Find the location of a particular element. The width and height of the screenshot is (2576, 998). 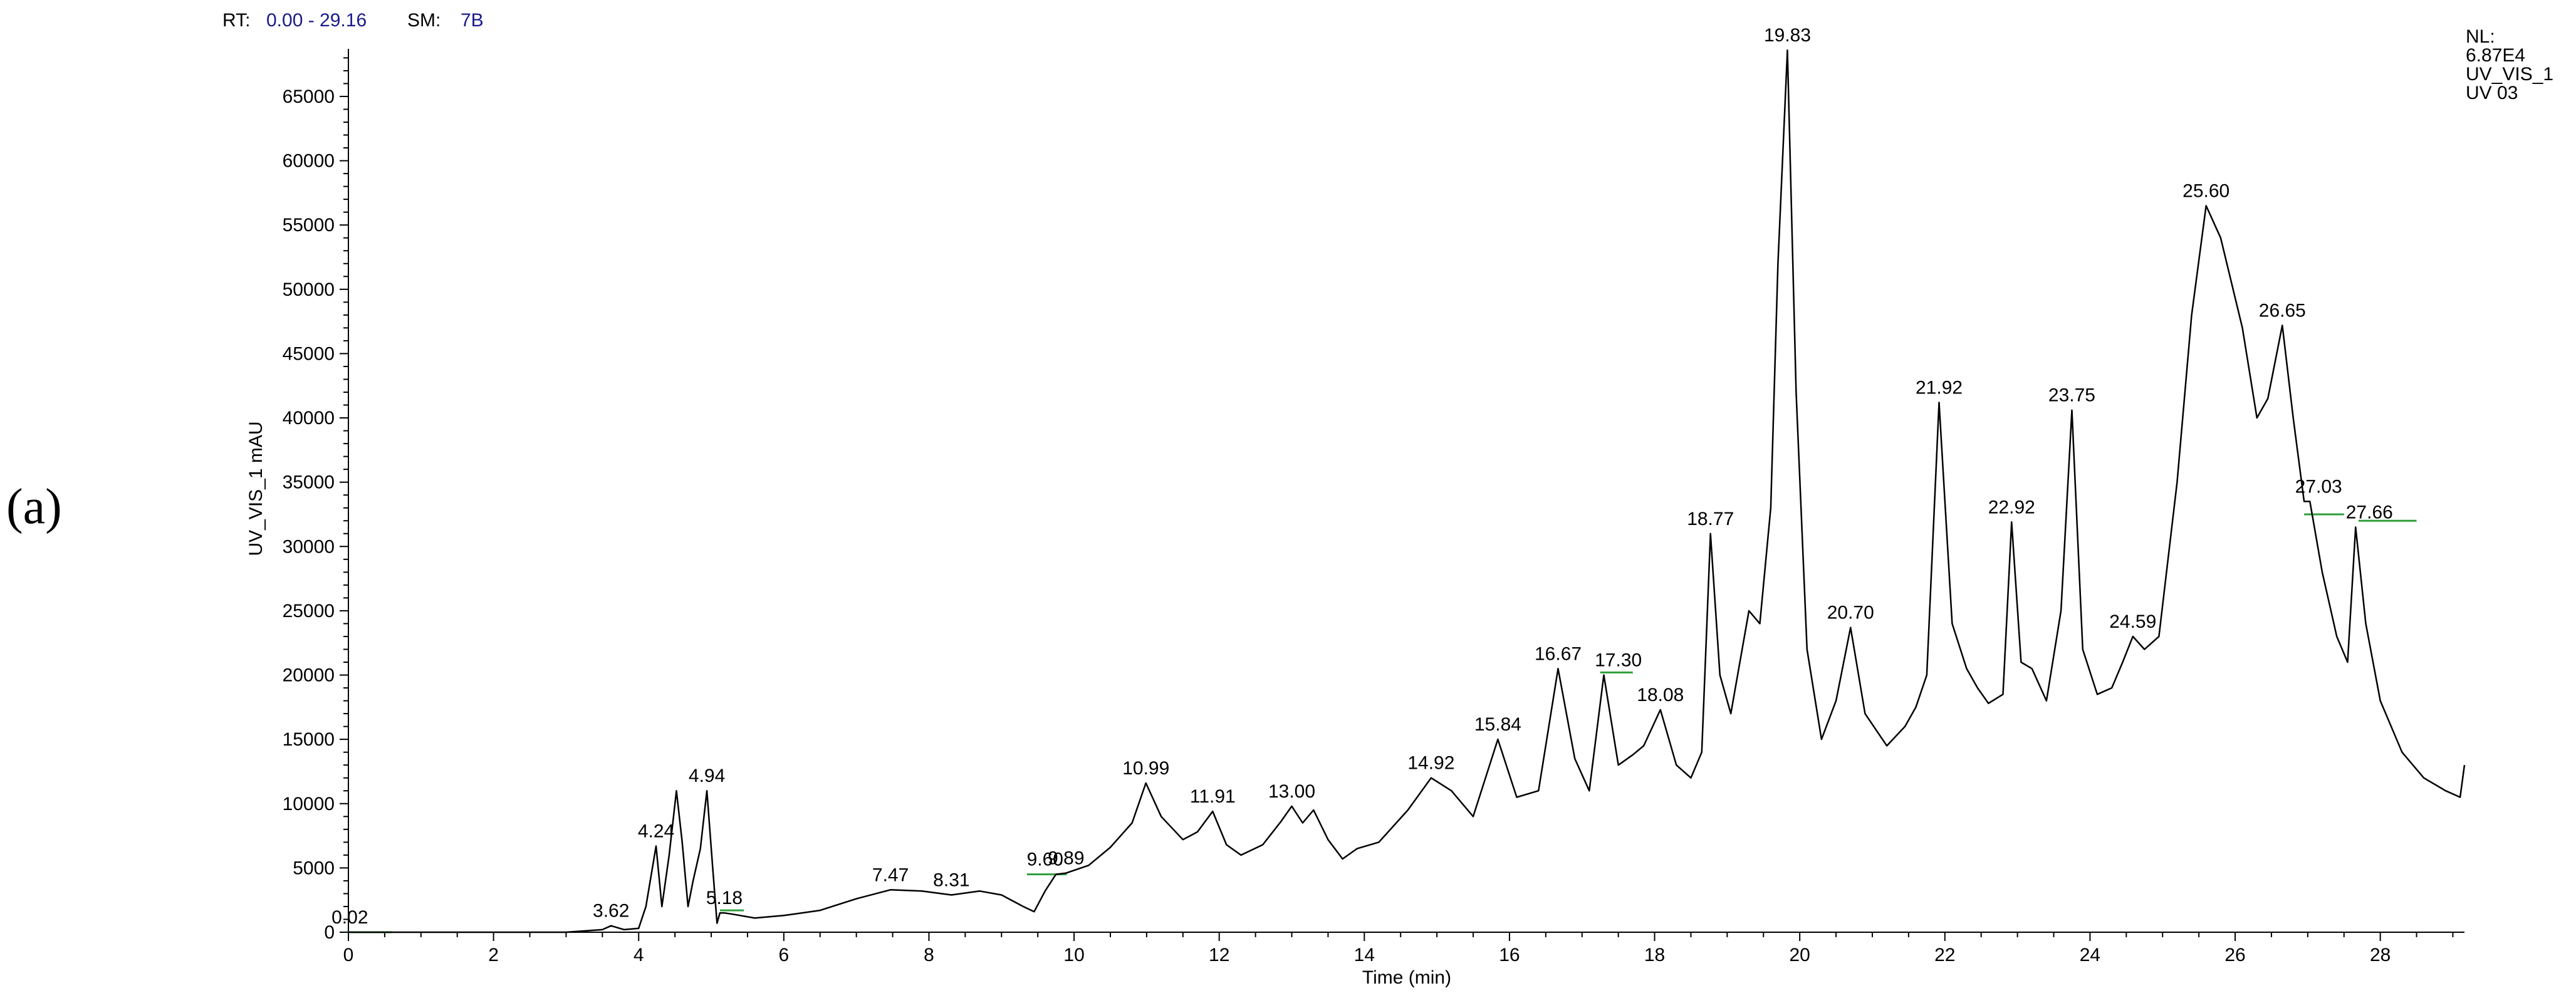

peak-label: 3.62 is located at coordinates (611, 911).